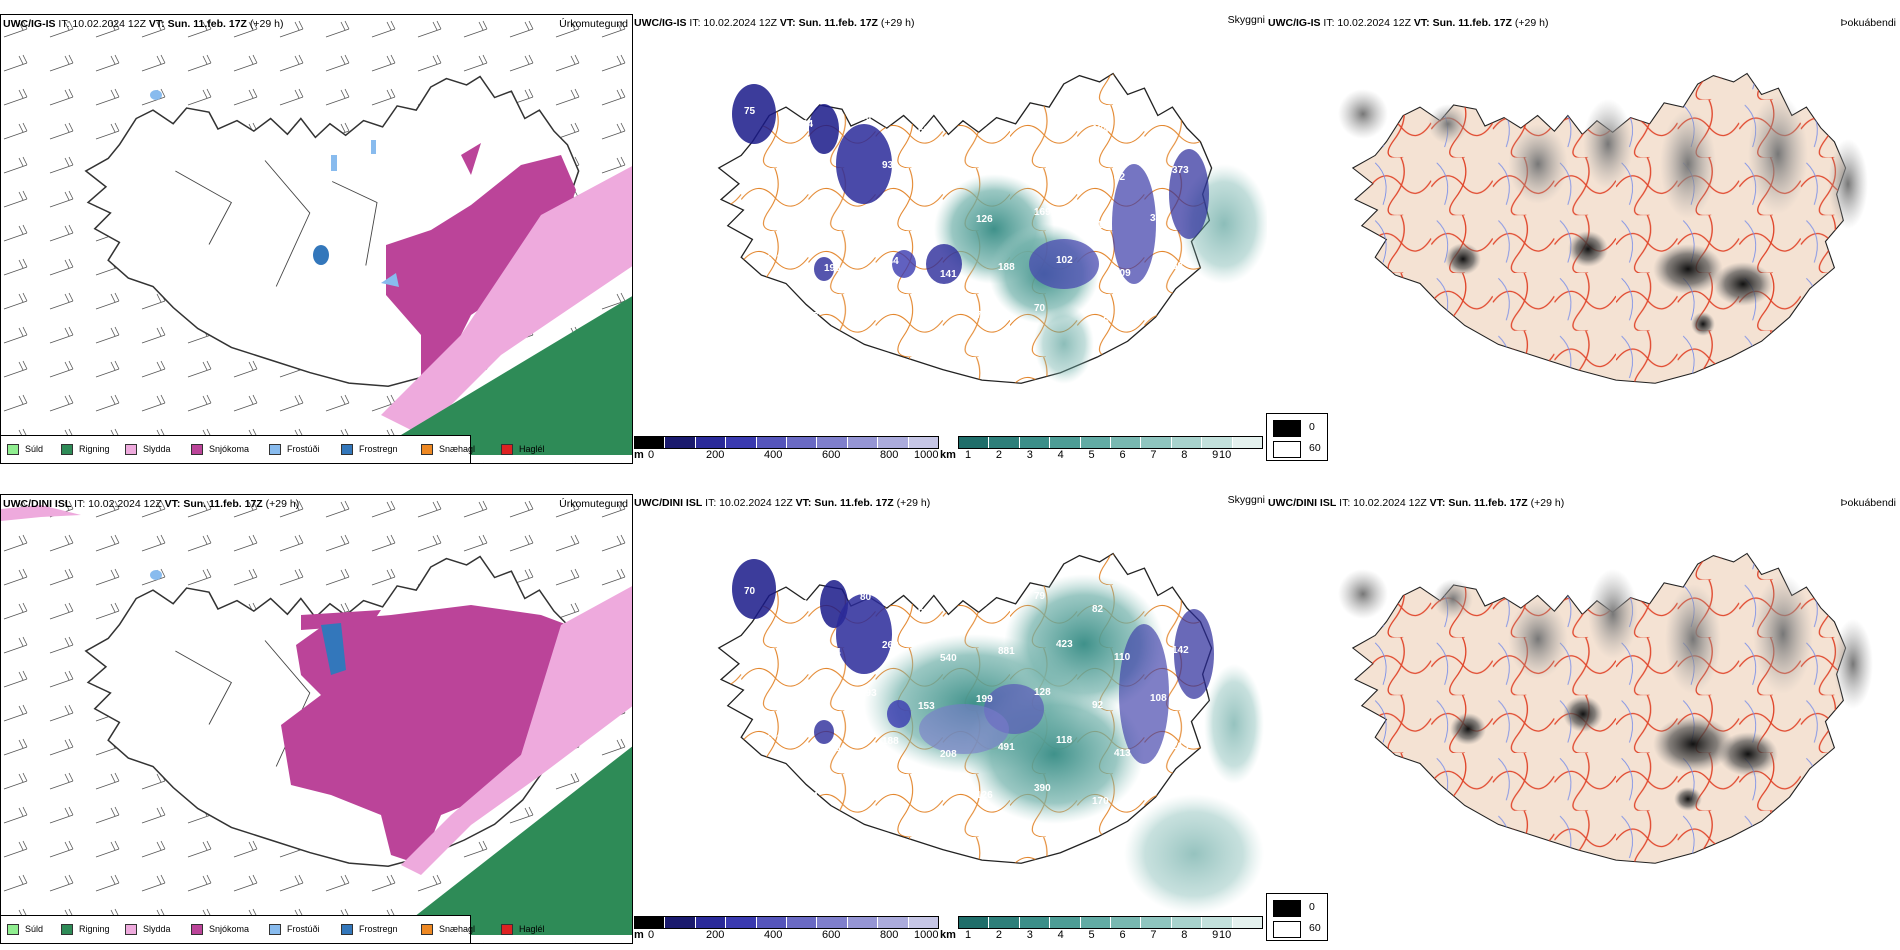 This screenshot has width=1900, height=950. What do you see at coordinates (830, 172) in the screenshot?
I see `cloud-base-label: 81` at bounding box center [830, 172].